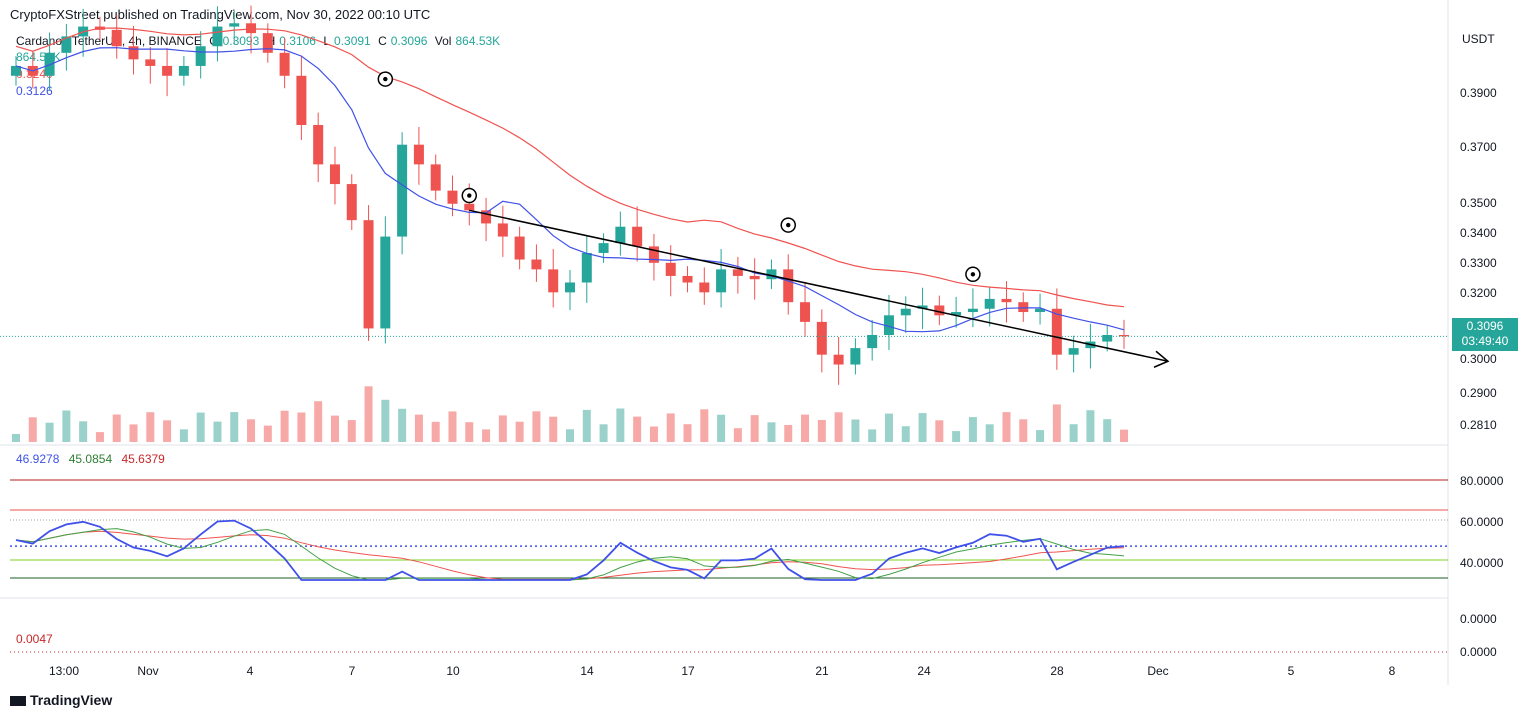 The width and height of the screenshot is (1536, 717). What do you see at coordinates (327, 41) in the screenshot?
I see `low-label: L` at bounding box center [327, 41].